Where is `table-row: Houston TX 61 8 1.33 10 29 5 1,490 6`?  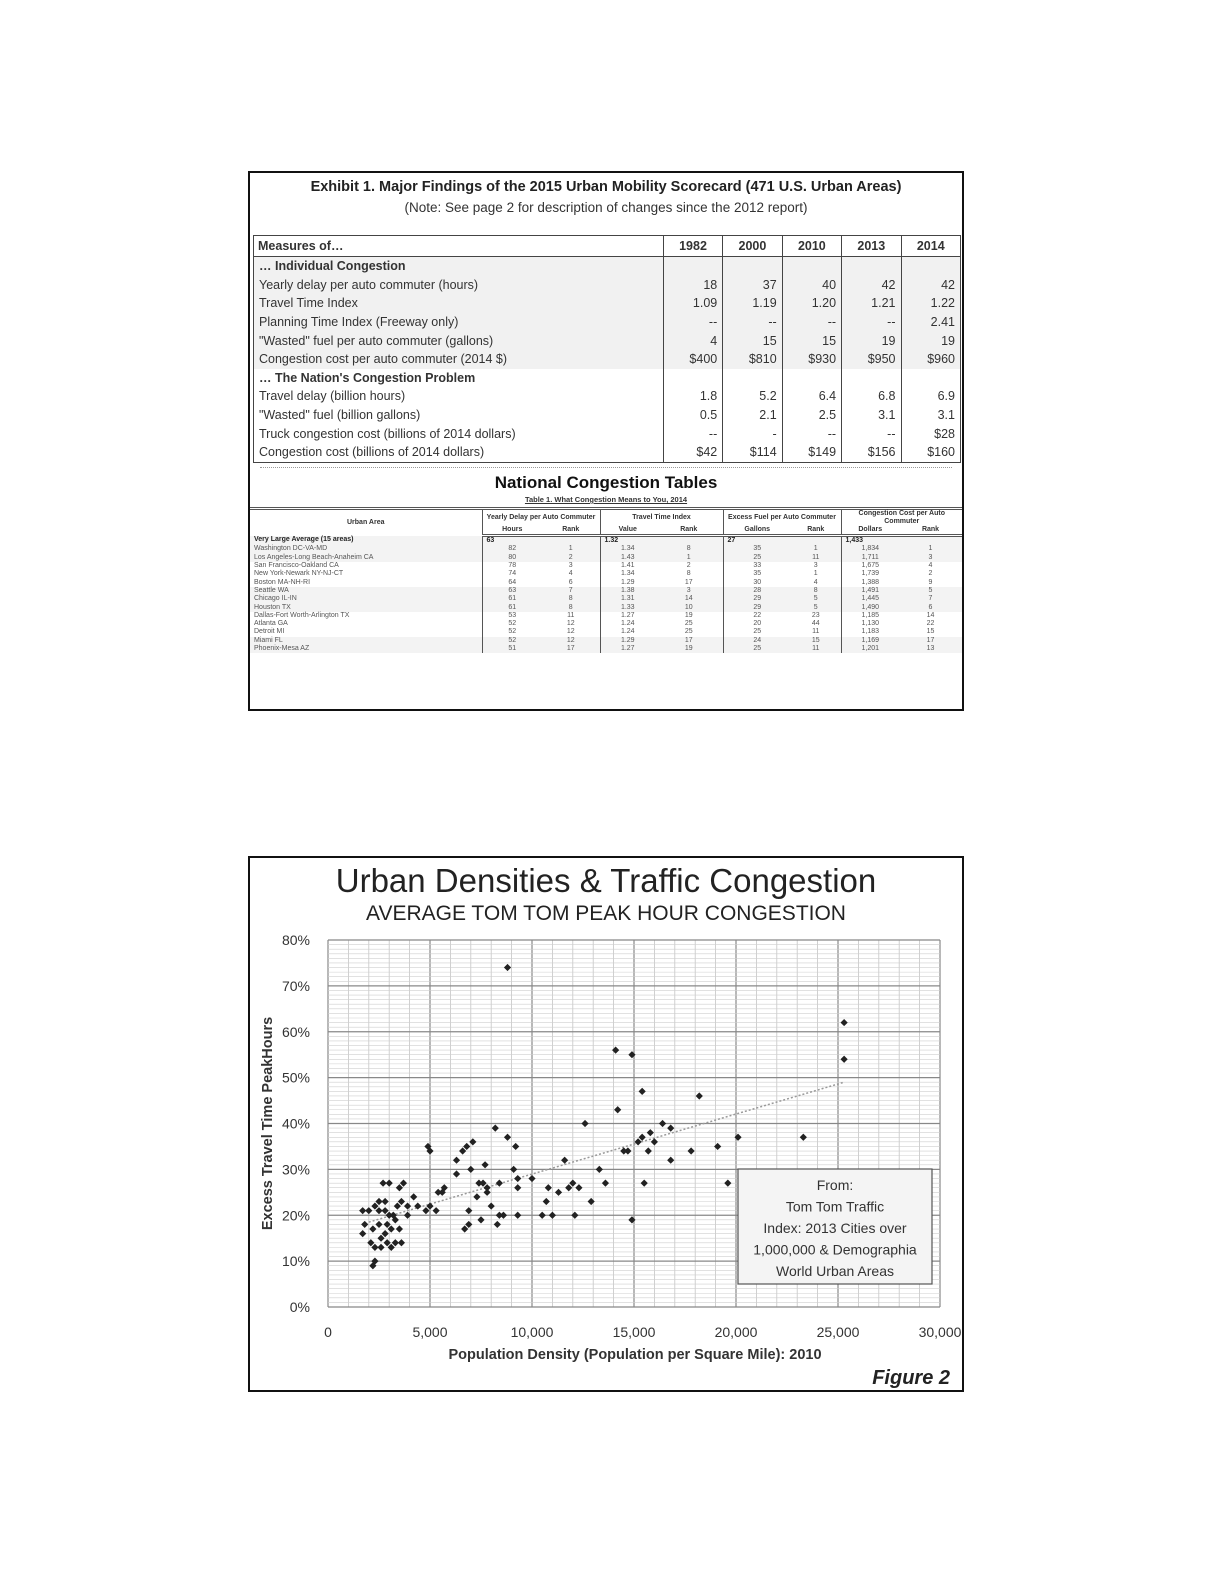 table-row: Houston TX 61 8 1.33 10 29 5 1,490 6 is located at coordinates (606, 607).